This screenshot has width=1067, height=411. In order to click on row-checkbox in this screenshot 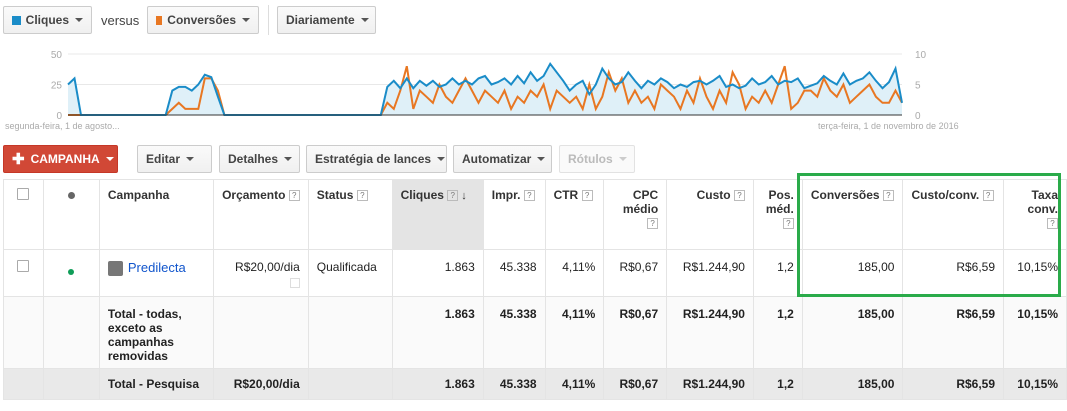, I will do `click(23, 266)`.